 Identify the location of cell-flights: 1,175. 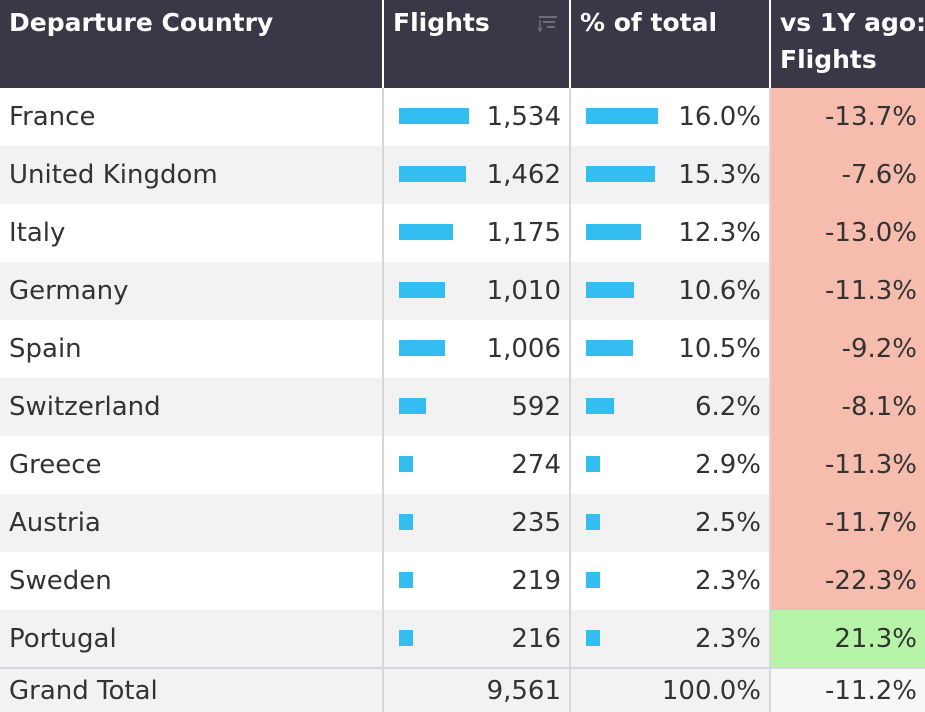
(477, 233).